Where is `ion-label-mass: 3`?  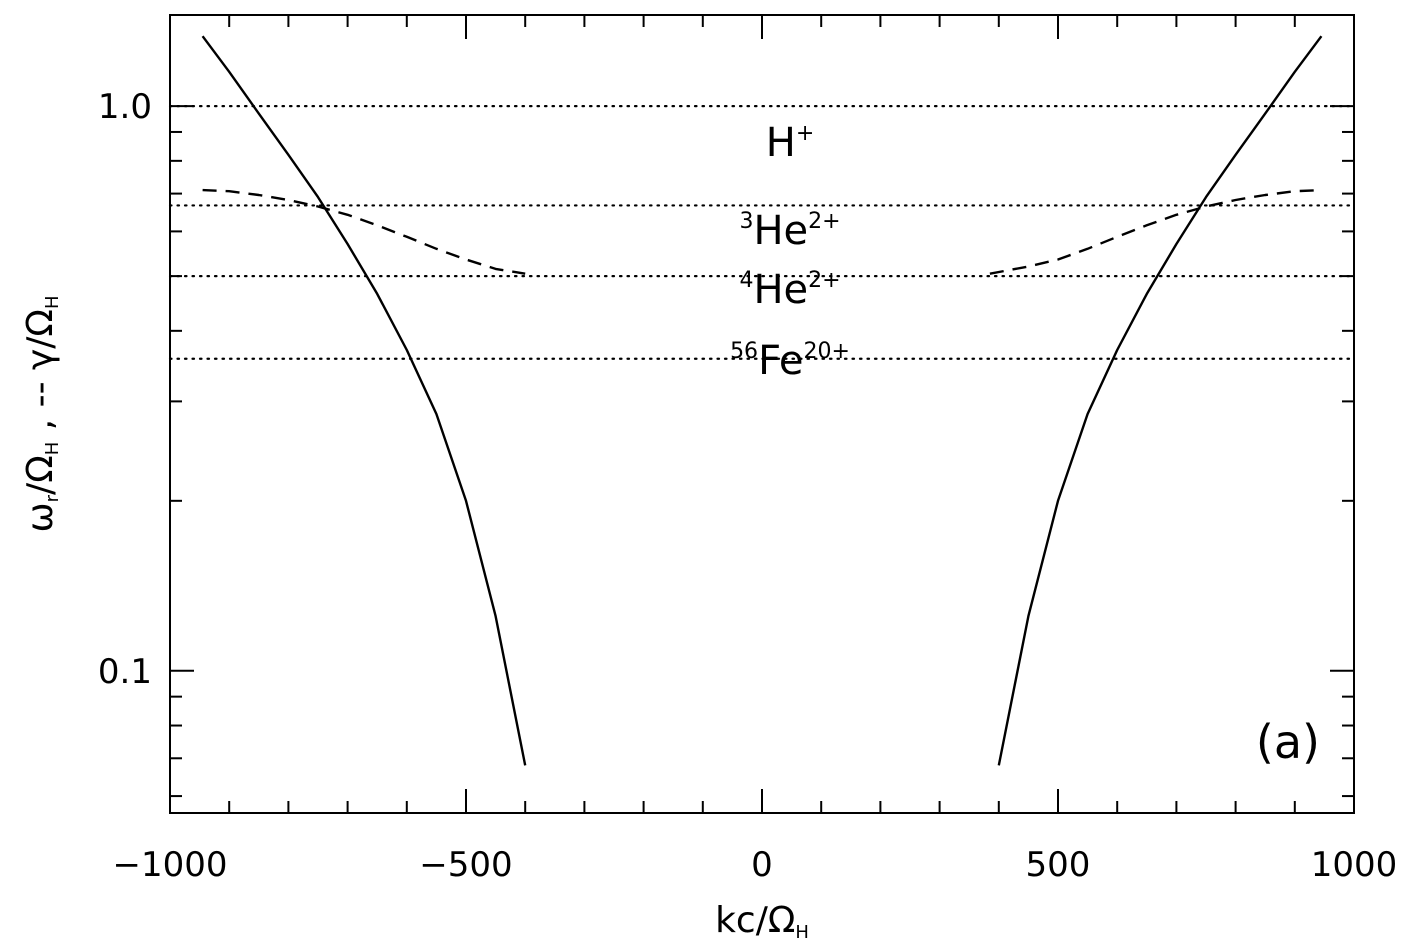
ion-label-mass: 3 is located at coordinates (746, 221).